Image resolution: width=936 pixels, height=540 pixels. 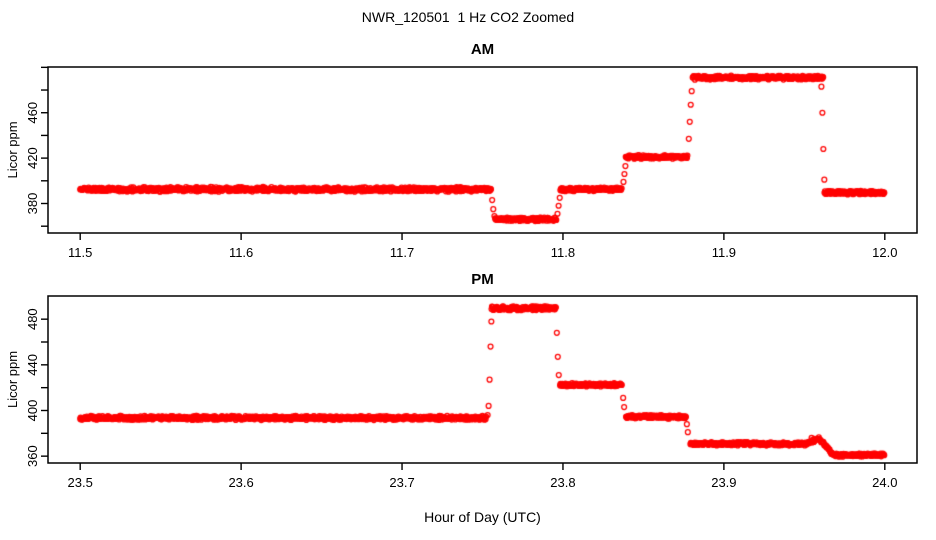 What do you see at coordinates (240, 482) in the screenshot?
I see `pm-x-tick-label: 23.6` at bounding box center [240, 482].